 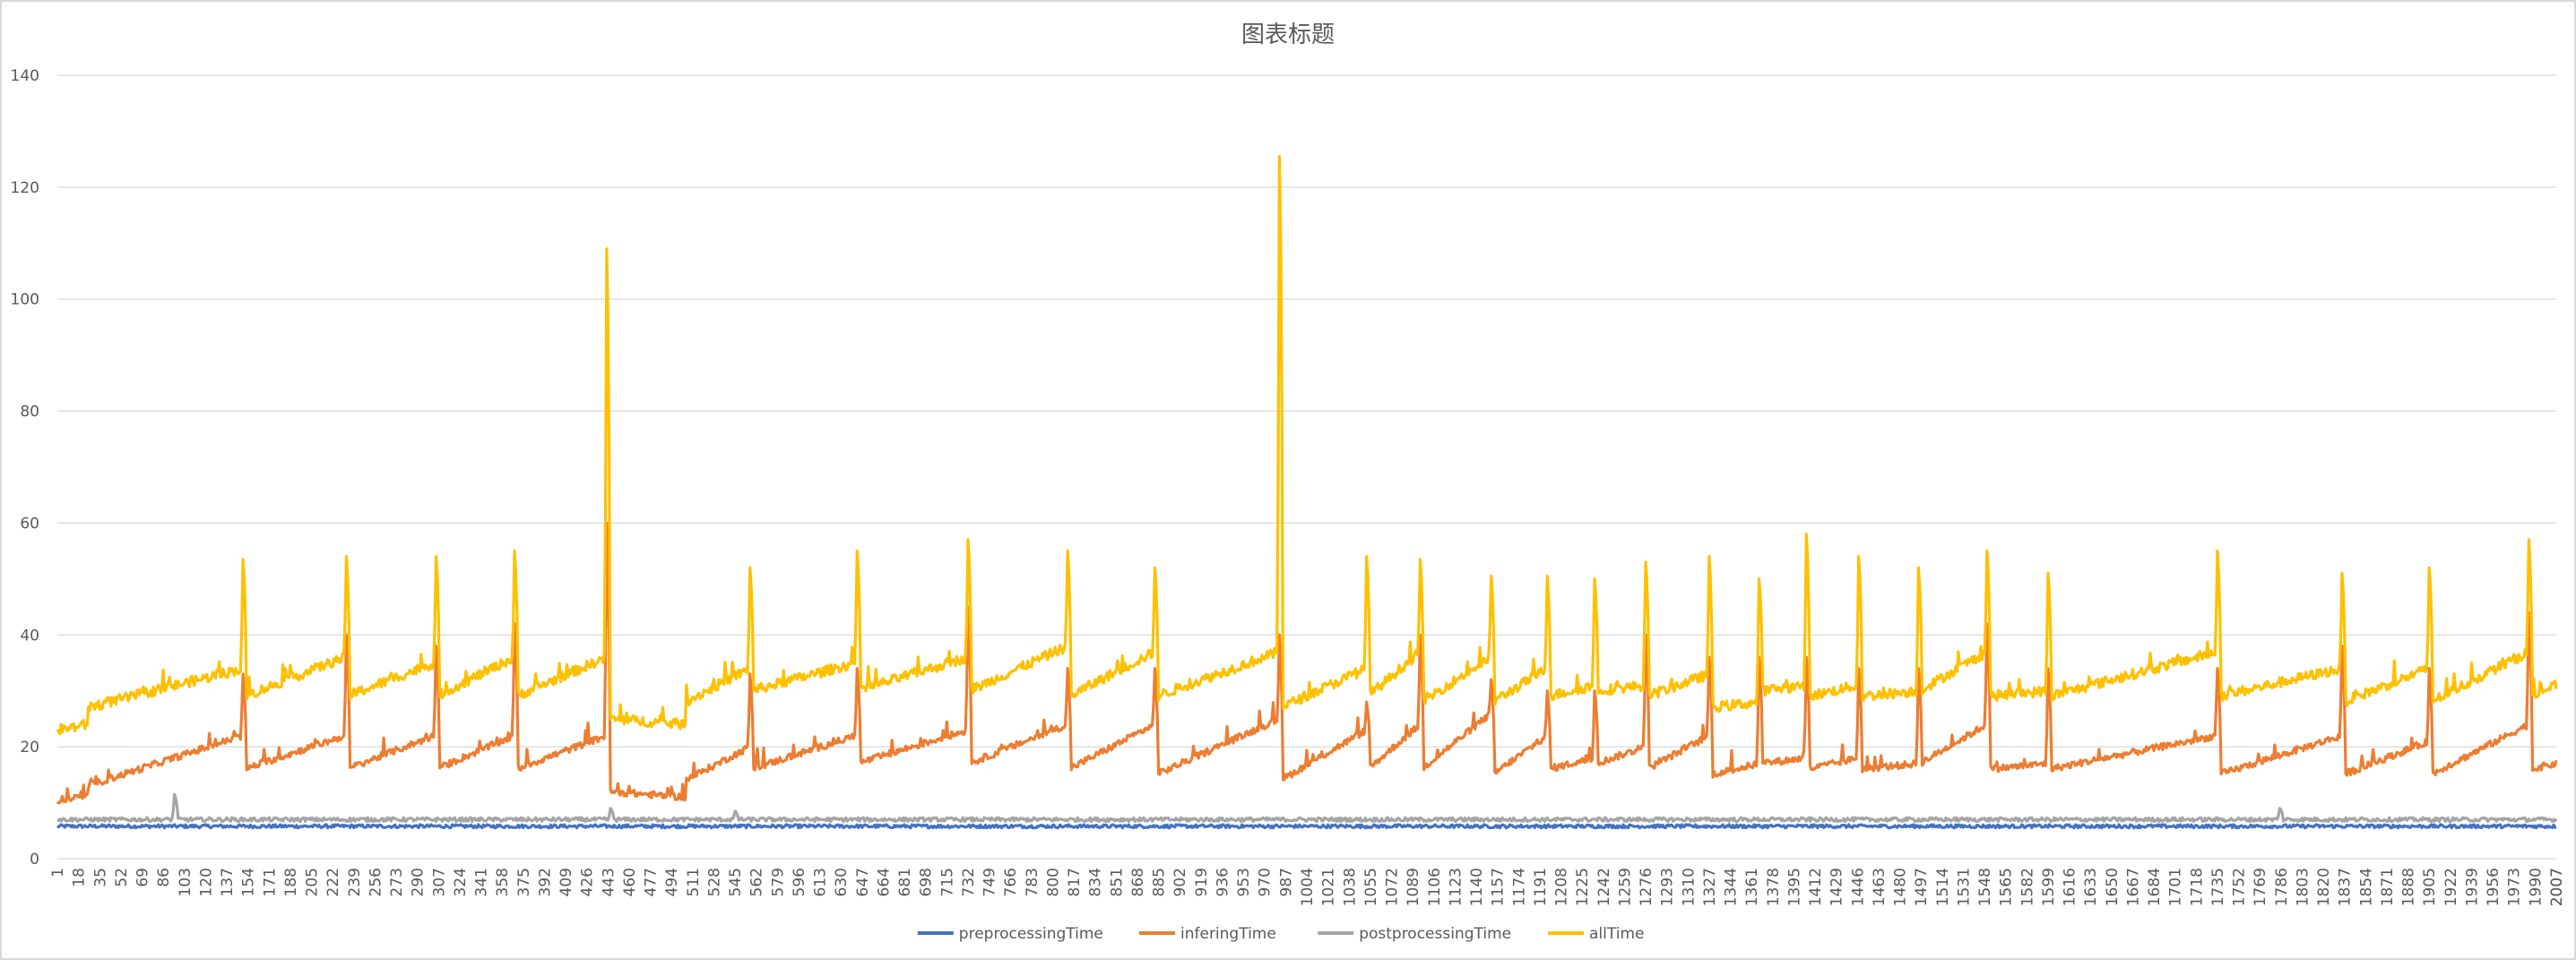 I want to click on x-tick-label: 1310, so click(x=1689, y=887).